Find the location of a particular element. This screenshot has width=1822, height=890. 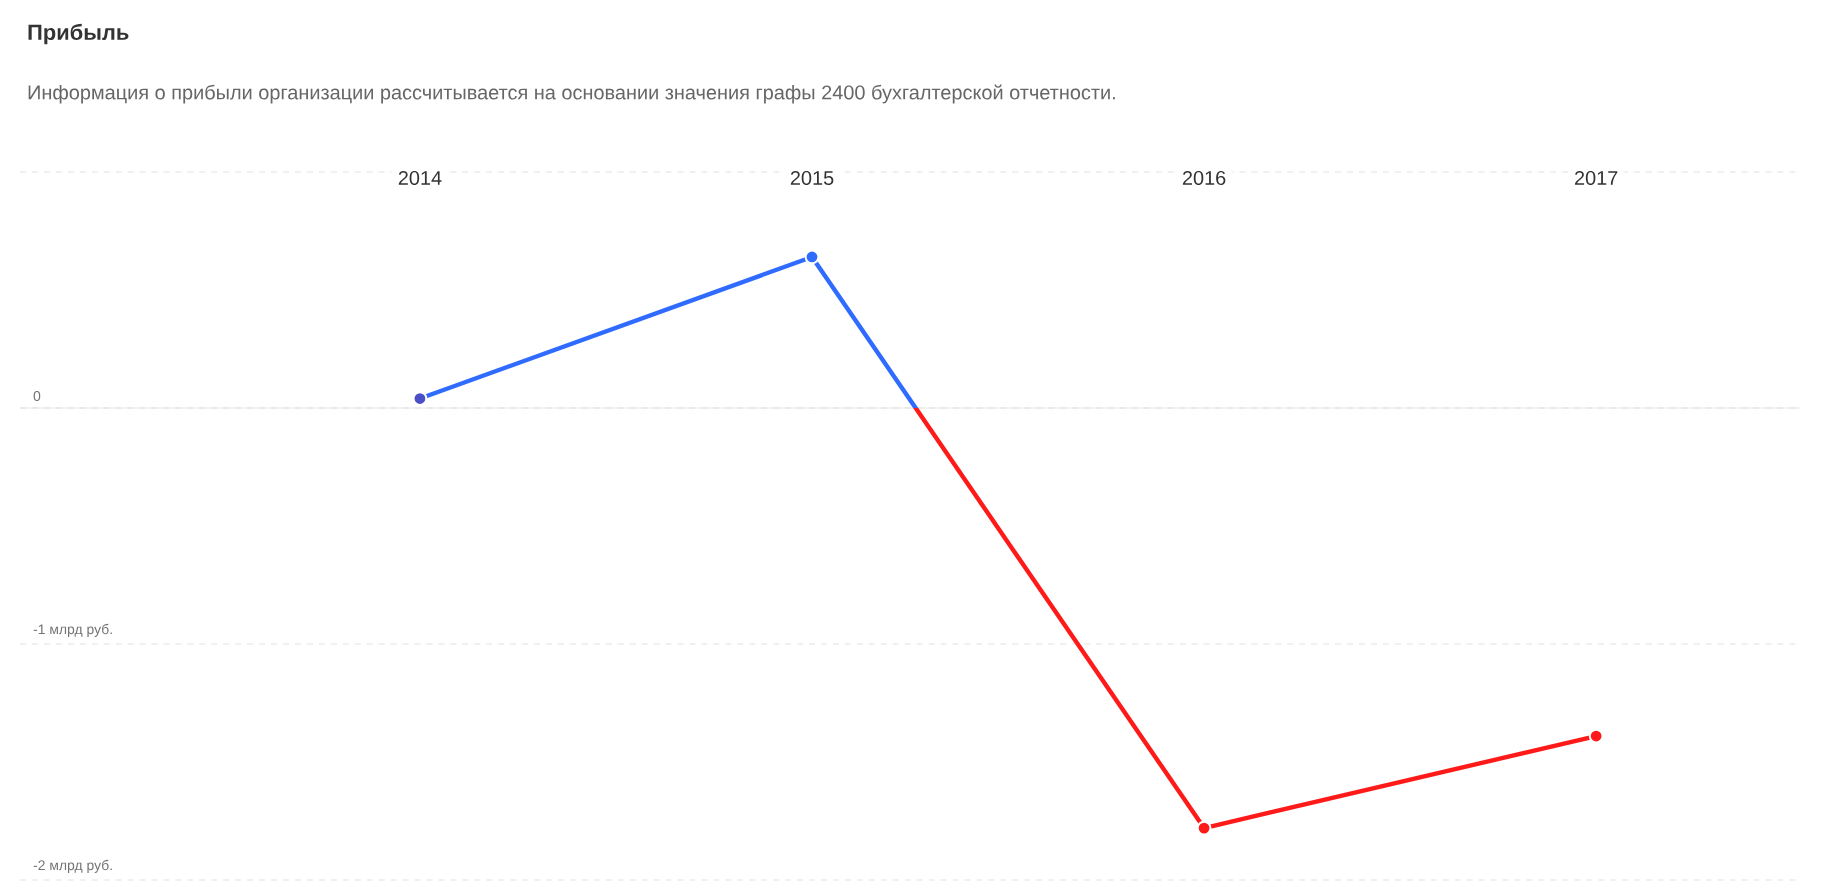

x-tick-label: 2015 is located at coordinates (812, 178).